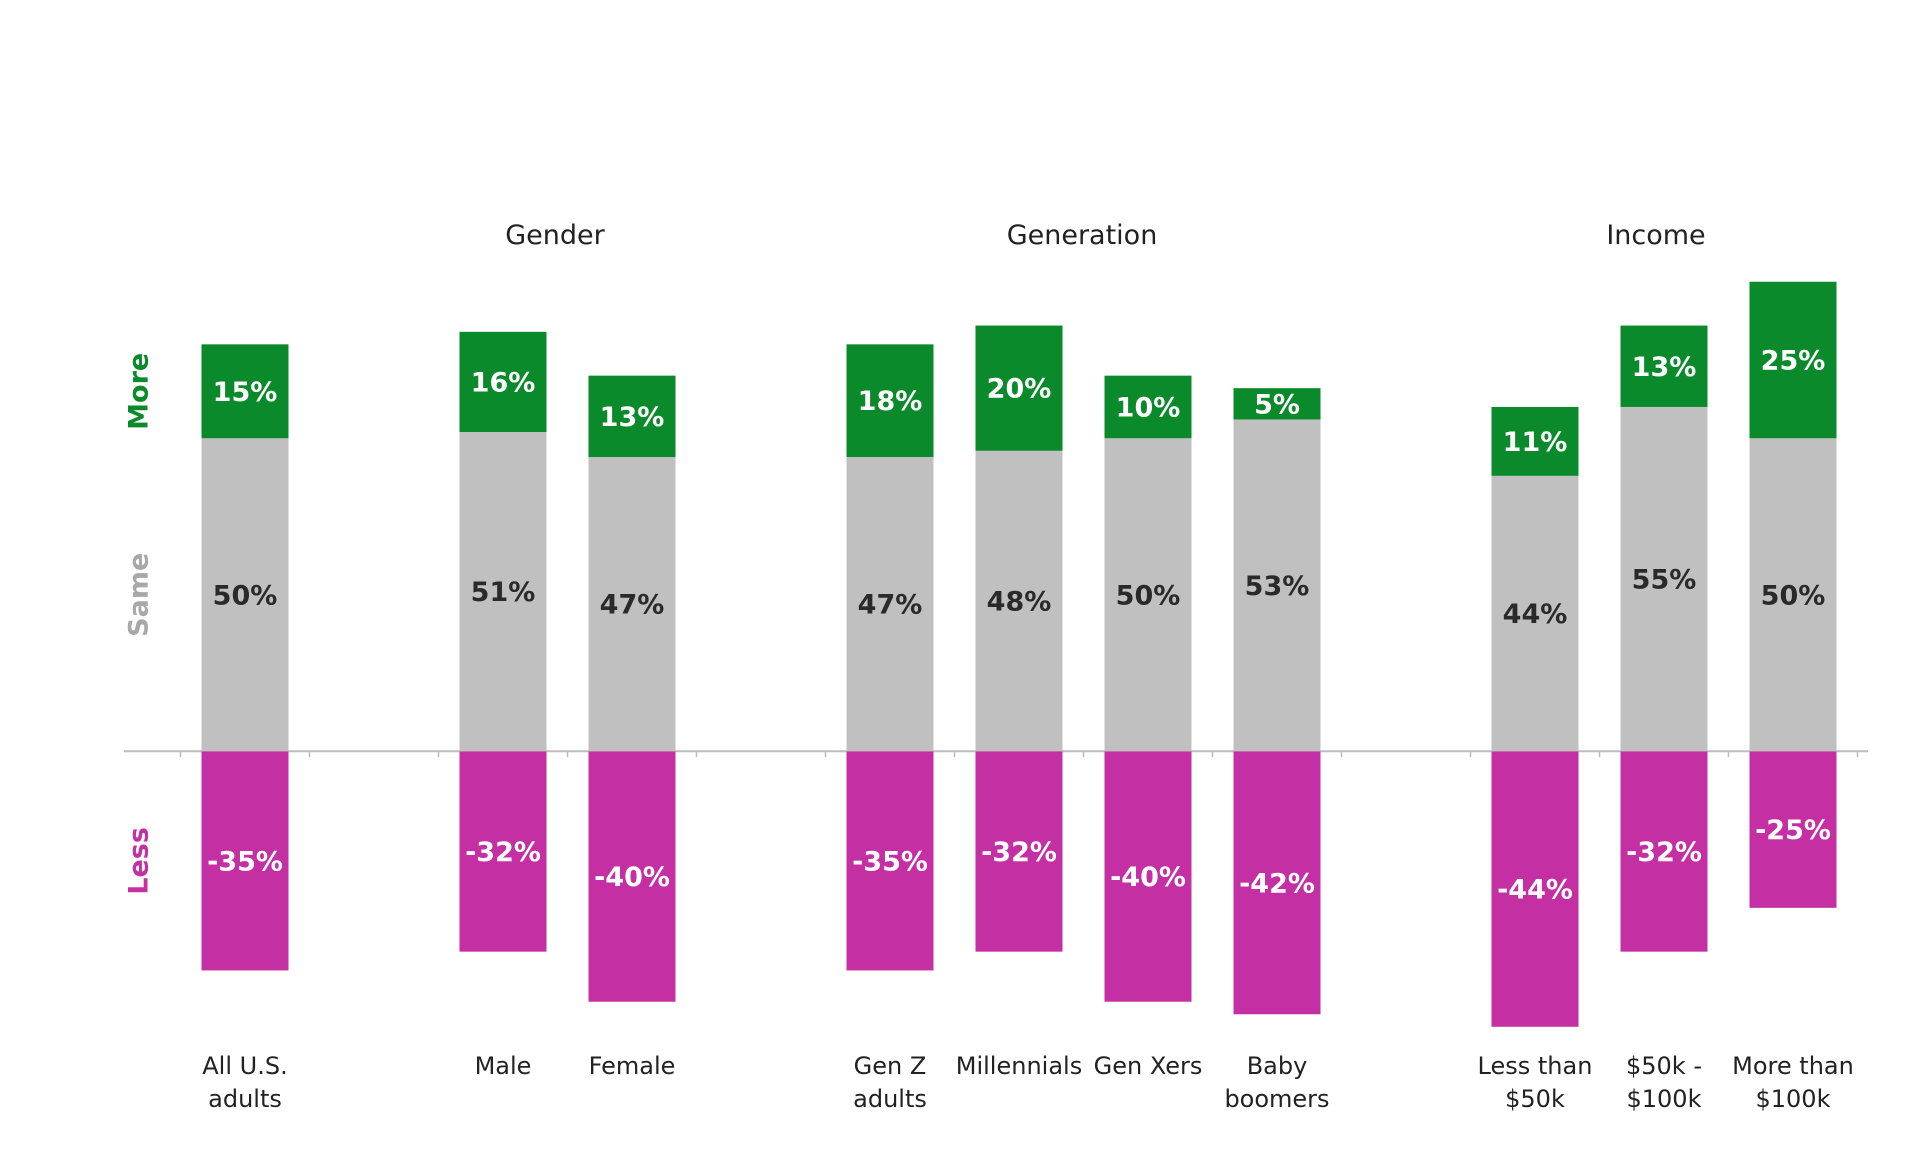 This screenshot has height=1152, width=1920. What do you see at coordinates (139, 861) in the screenshot?
I see `legend-label: Less` at bounding box center [139, 861].